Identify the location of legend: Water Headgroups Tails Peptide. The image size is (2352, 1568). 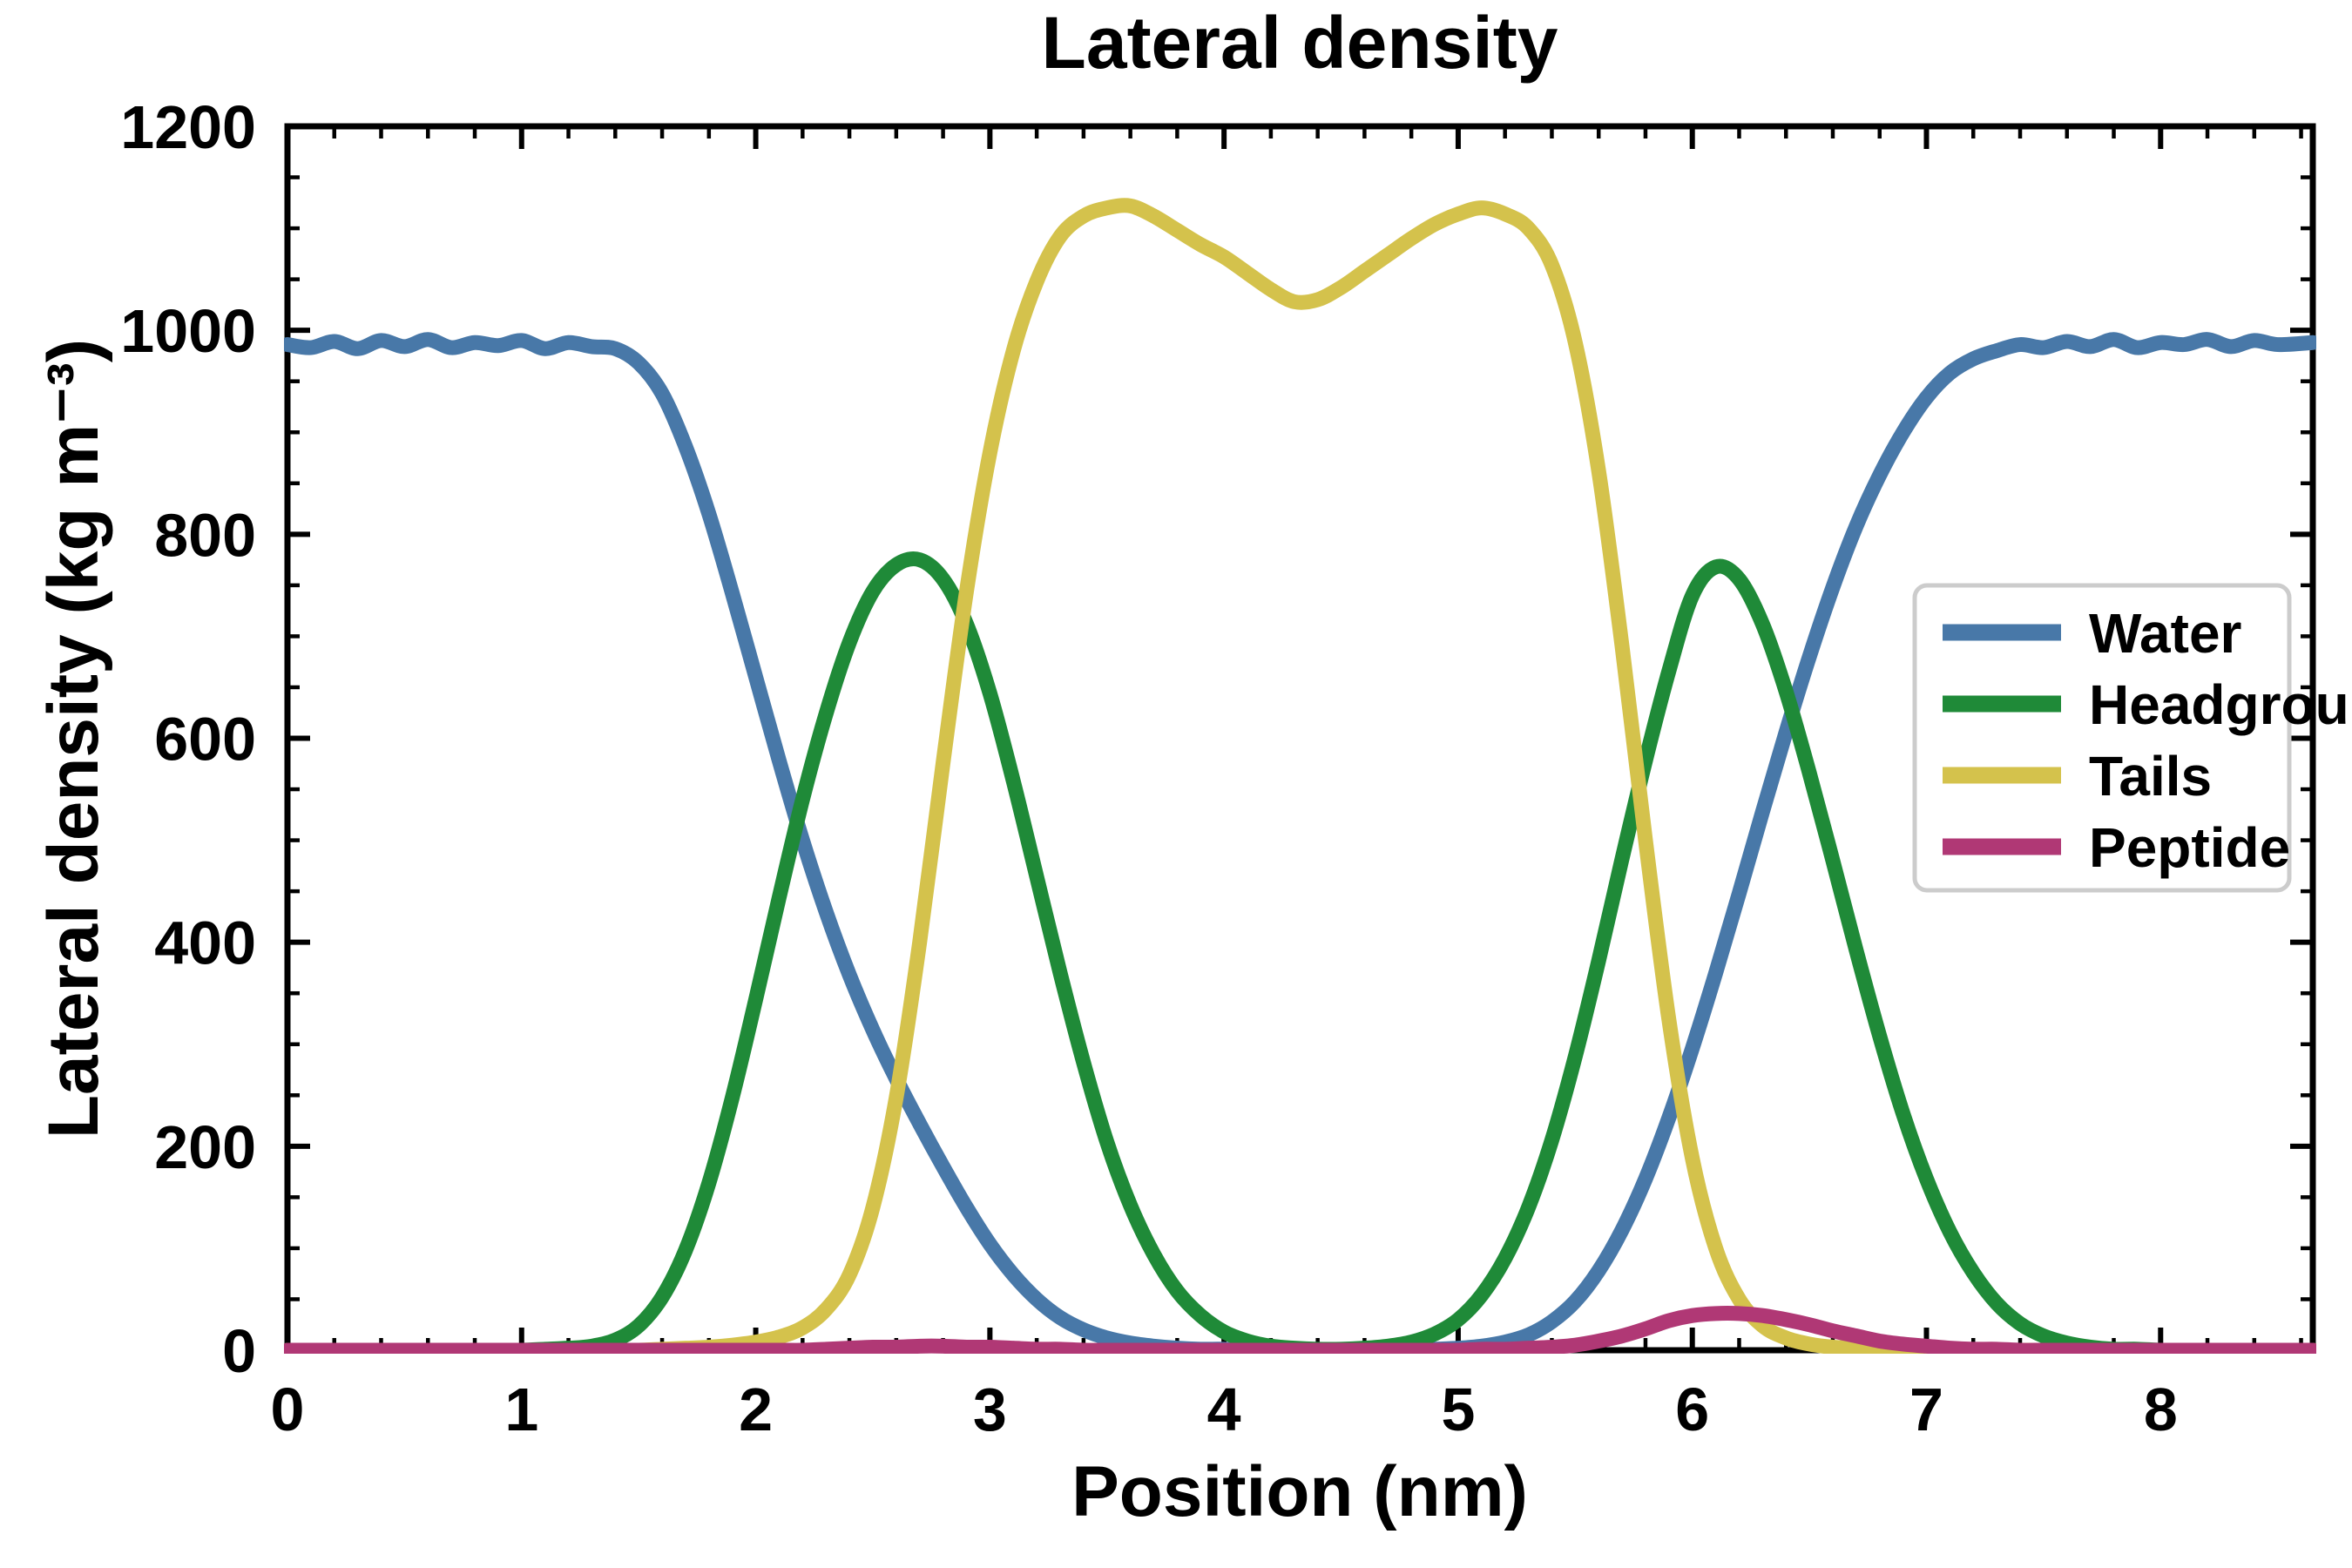
(2132, 738).